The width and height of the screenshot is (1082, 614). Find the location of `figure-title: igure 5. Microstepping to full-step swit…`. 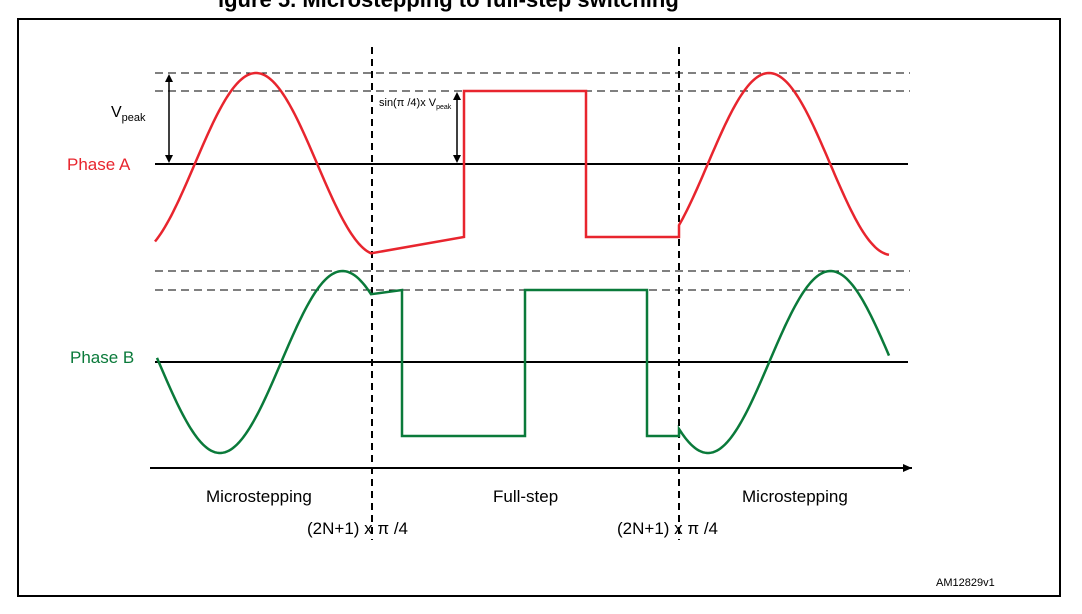

figure-title: igure 5. Microstepping to full-step swit… is located at coordinates (448, 6).